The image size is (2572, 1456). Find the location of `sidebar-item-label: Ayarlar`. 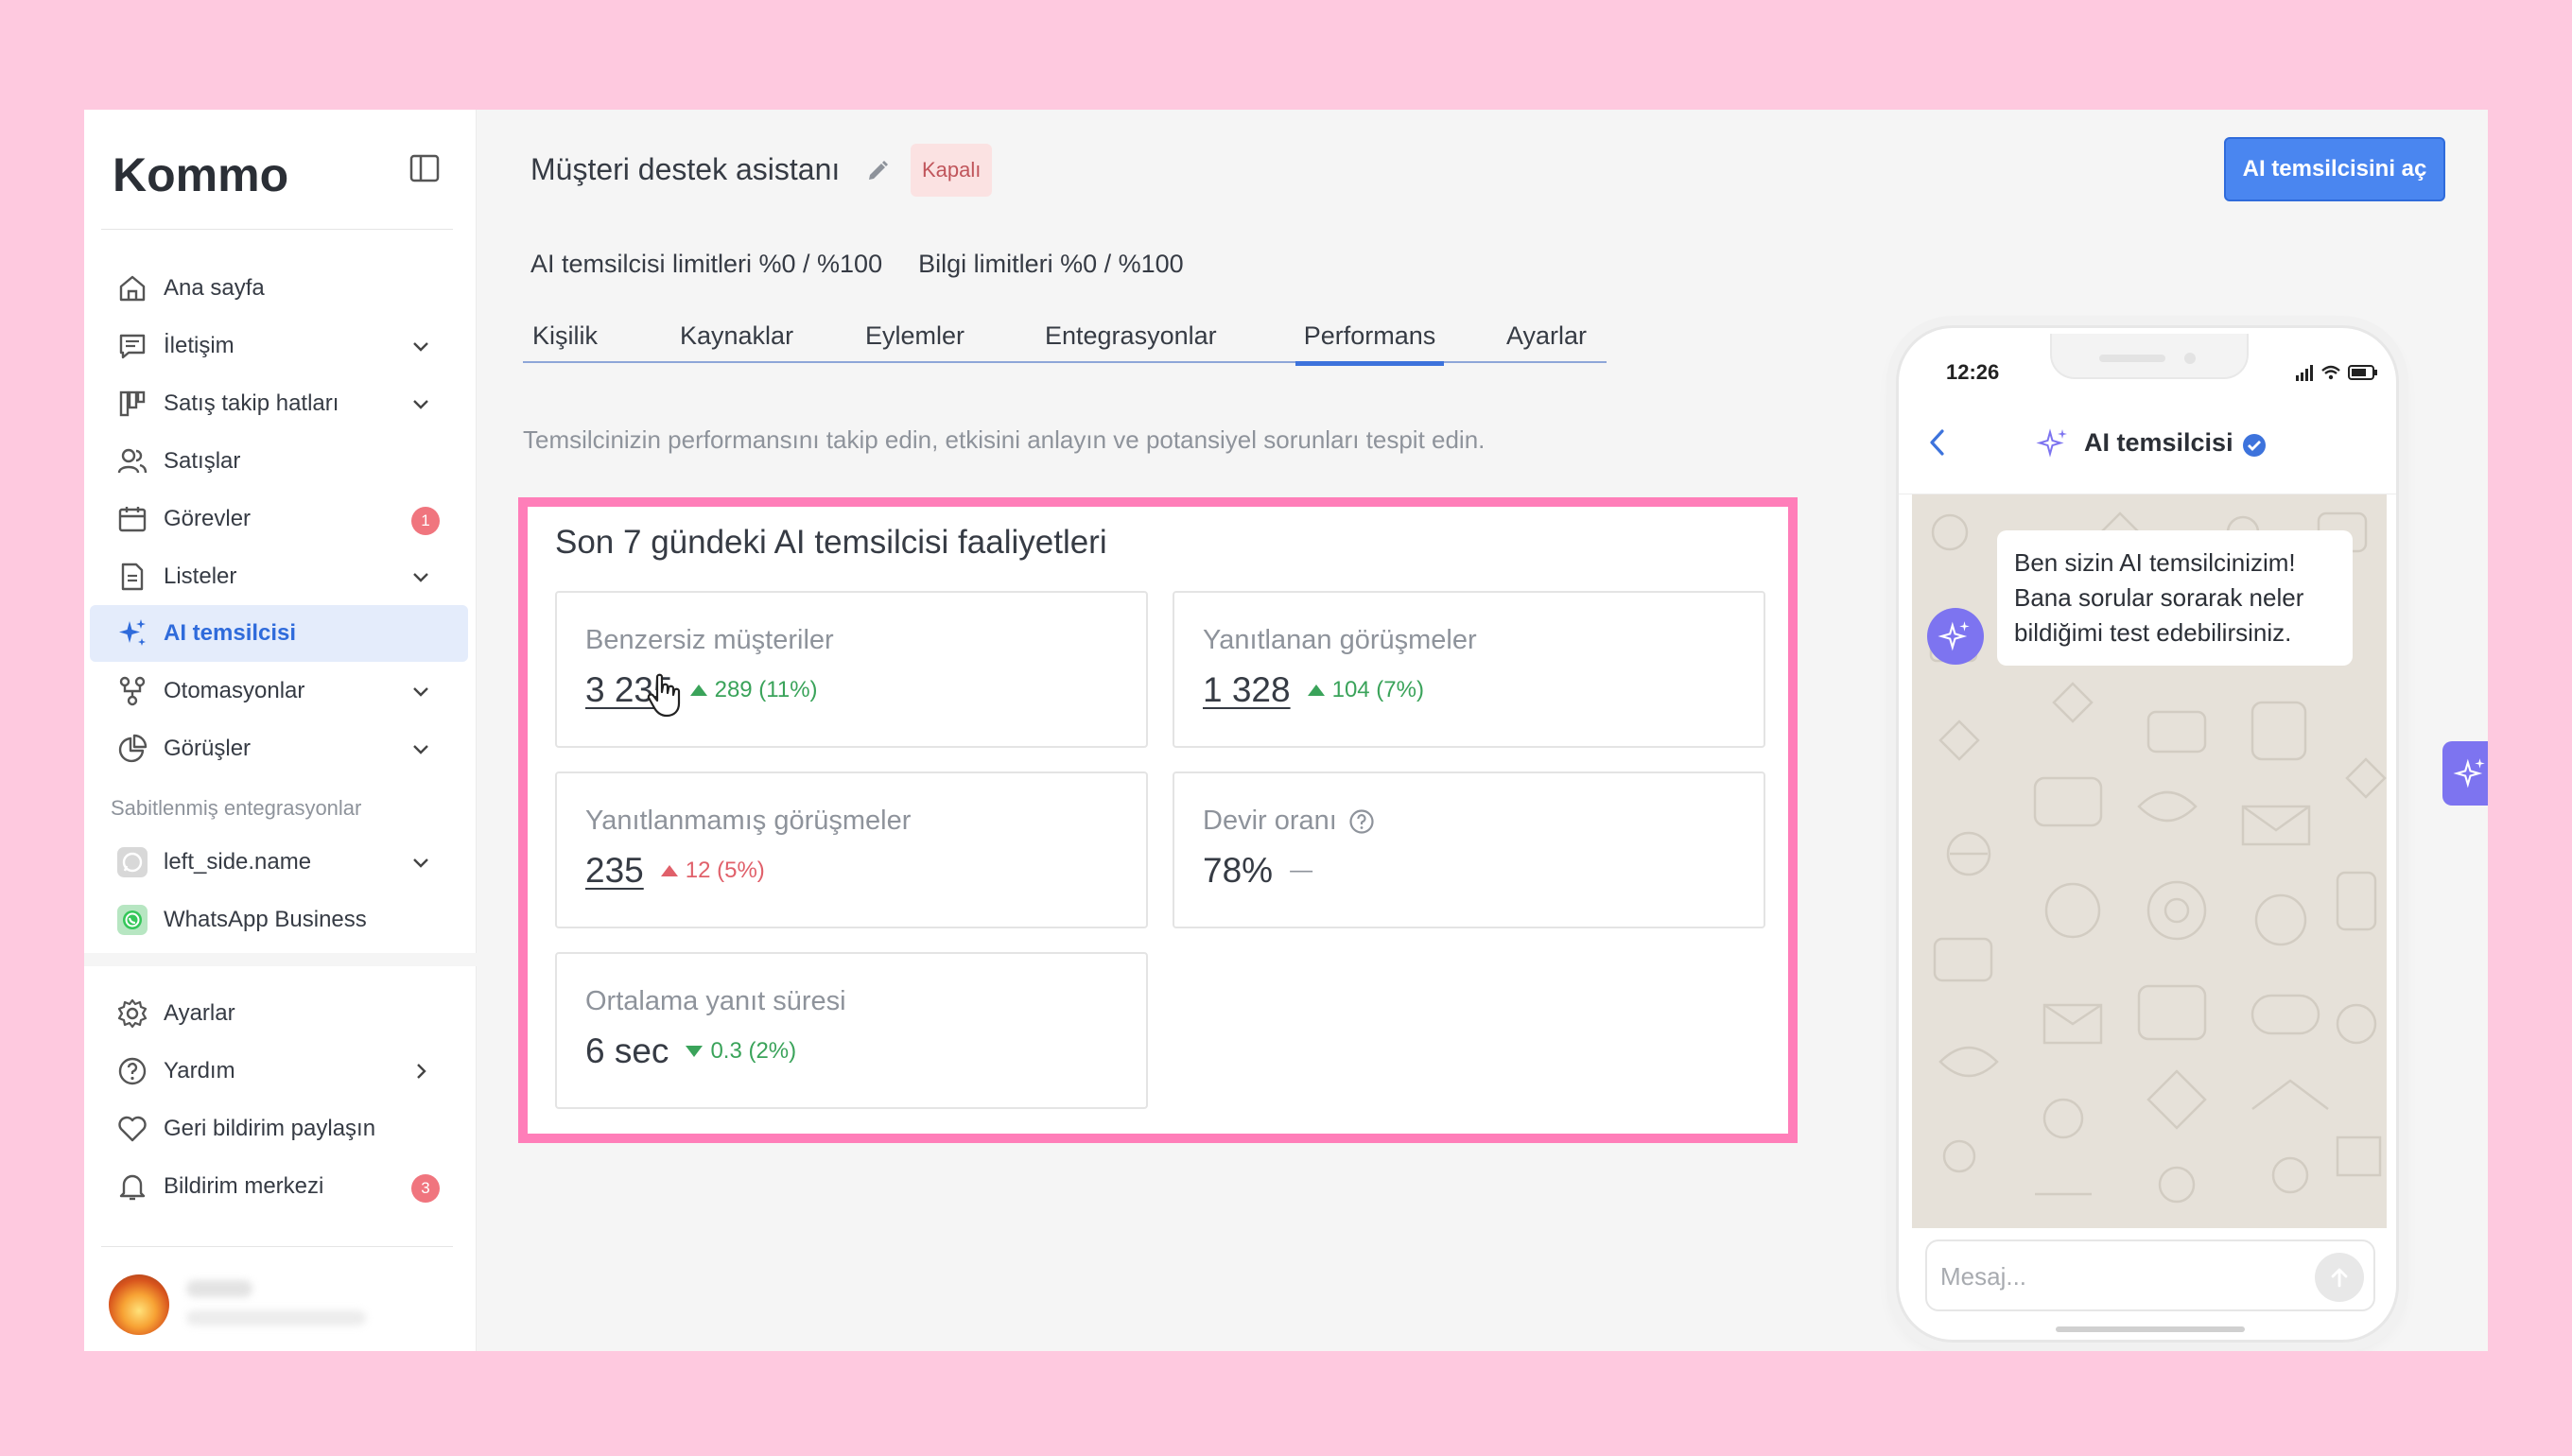

sidebar-item-label: Ayarlar is located at coordinates (199, 1013).